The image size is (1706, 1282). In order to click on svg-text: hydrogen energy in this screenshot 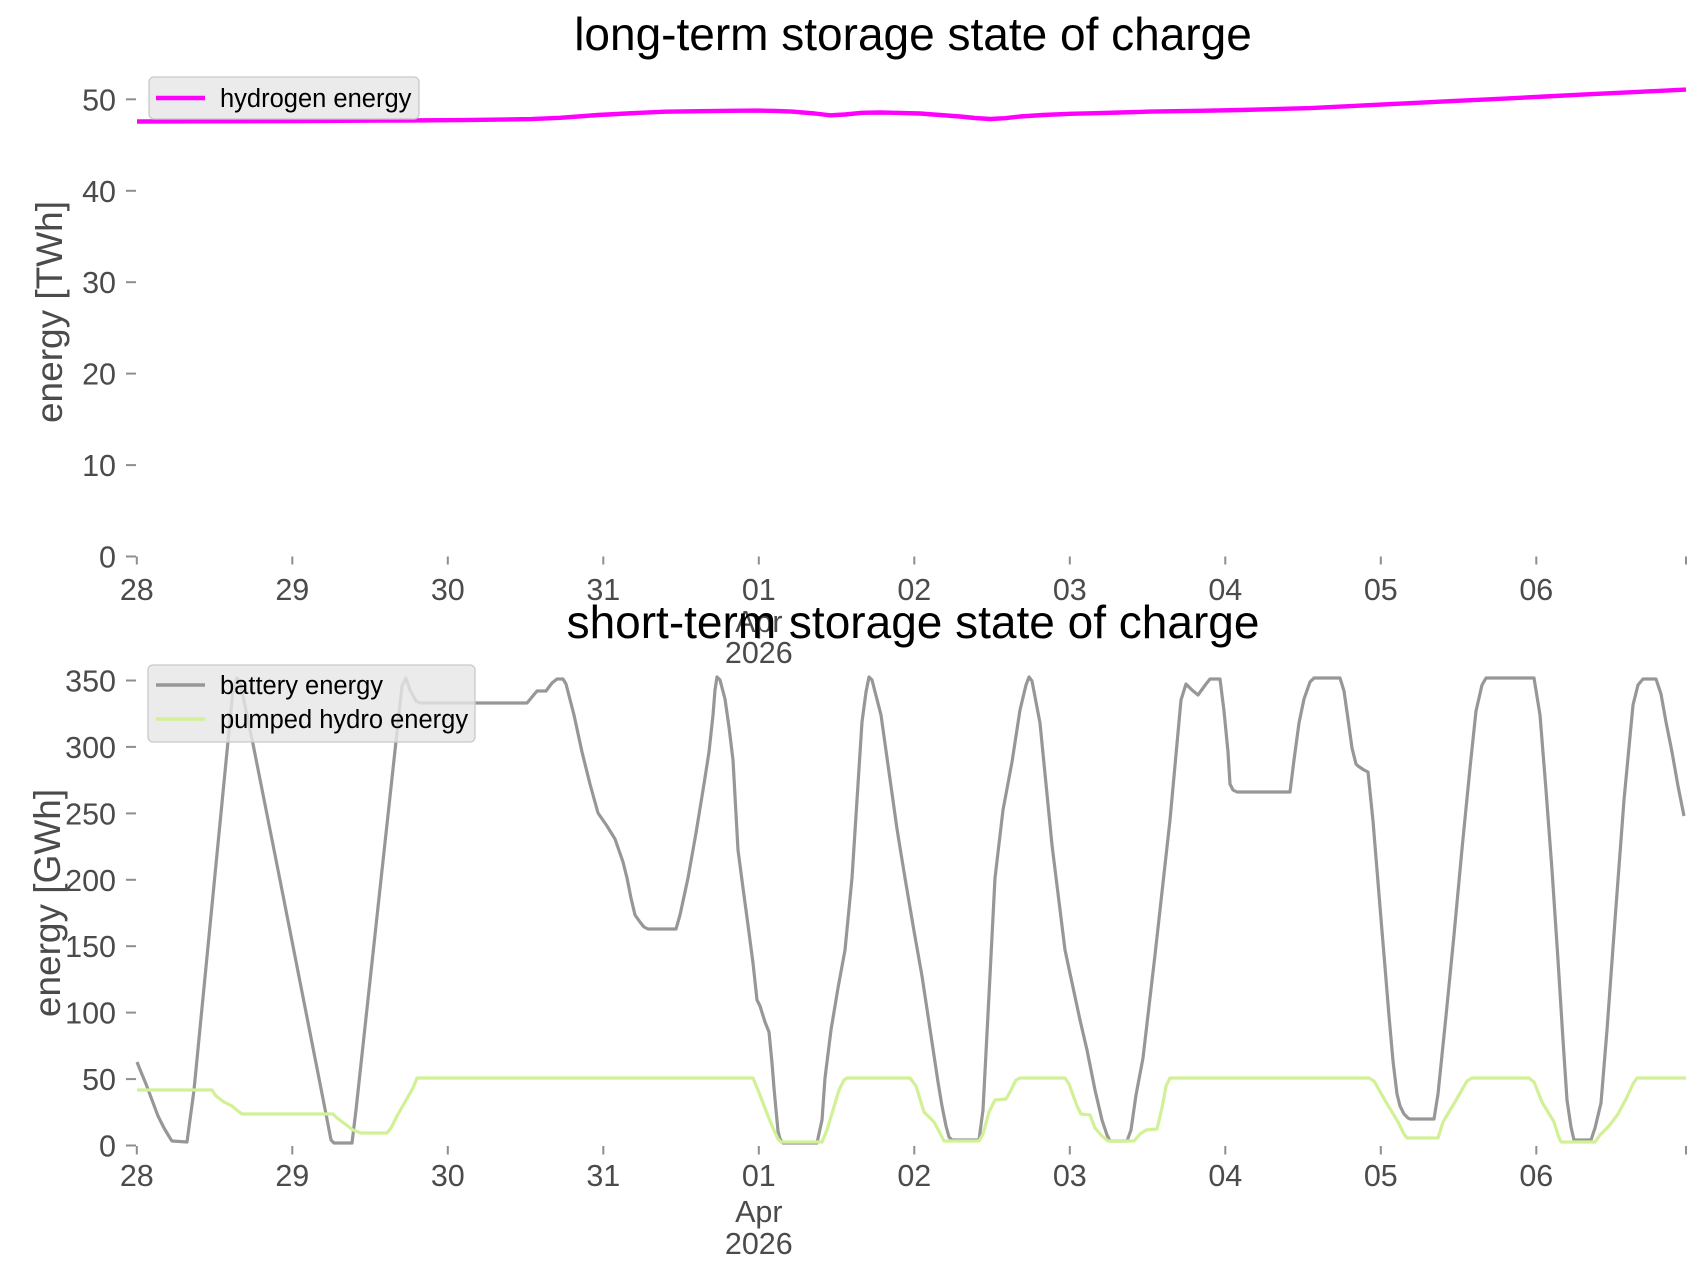, I will do `click(316, 99)`.